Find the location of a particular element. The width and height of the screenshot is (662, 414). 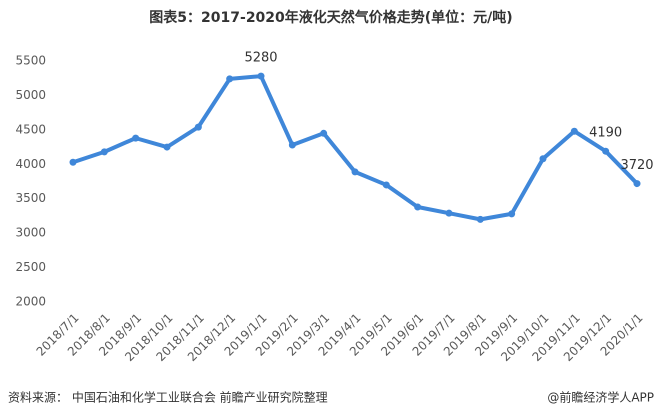

y-tick-label: 3000 is located at coordinates (30, 233).